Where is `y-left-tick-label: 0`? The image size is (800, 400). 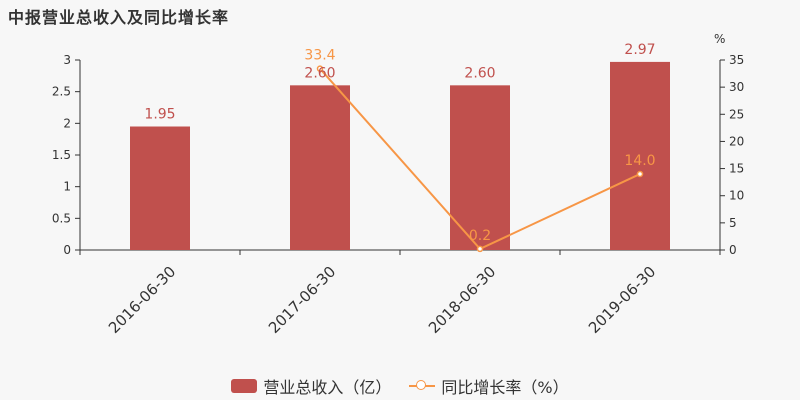 y-left-tick-label: 0 is located at coordinates (67, 250).